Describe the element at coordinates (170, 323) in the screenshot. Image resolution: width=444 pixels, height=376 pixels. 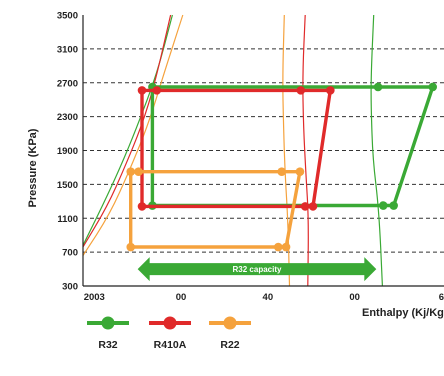
I see `legend-marker-r410a` at that location.